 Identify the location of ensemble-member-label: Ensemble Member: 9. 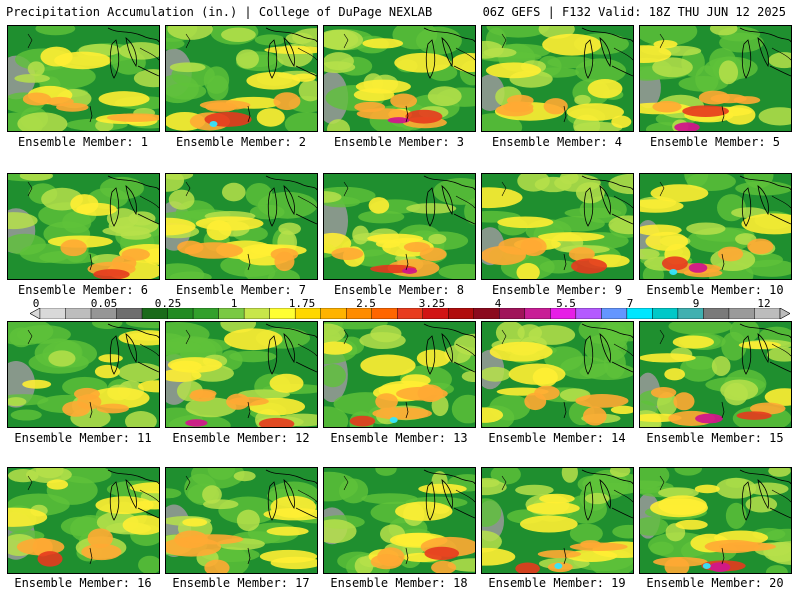
(557, 290).